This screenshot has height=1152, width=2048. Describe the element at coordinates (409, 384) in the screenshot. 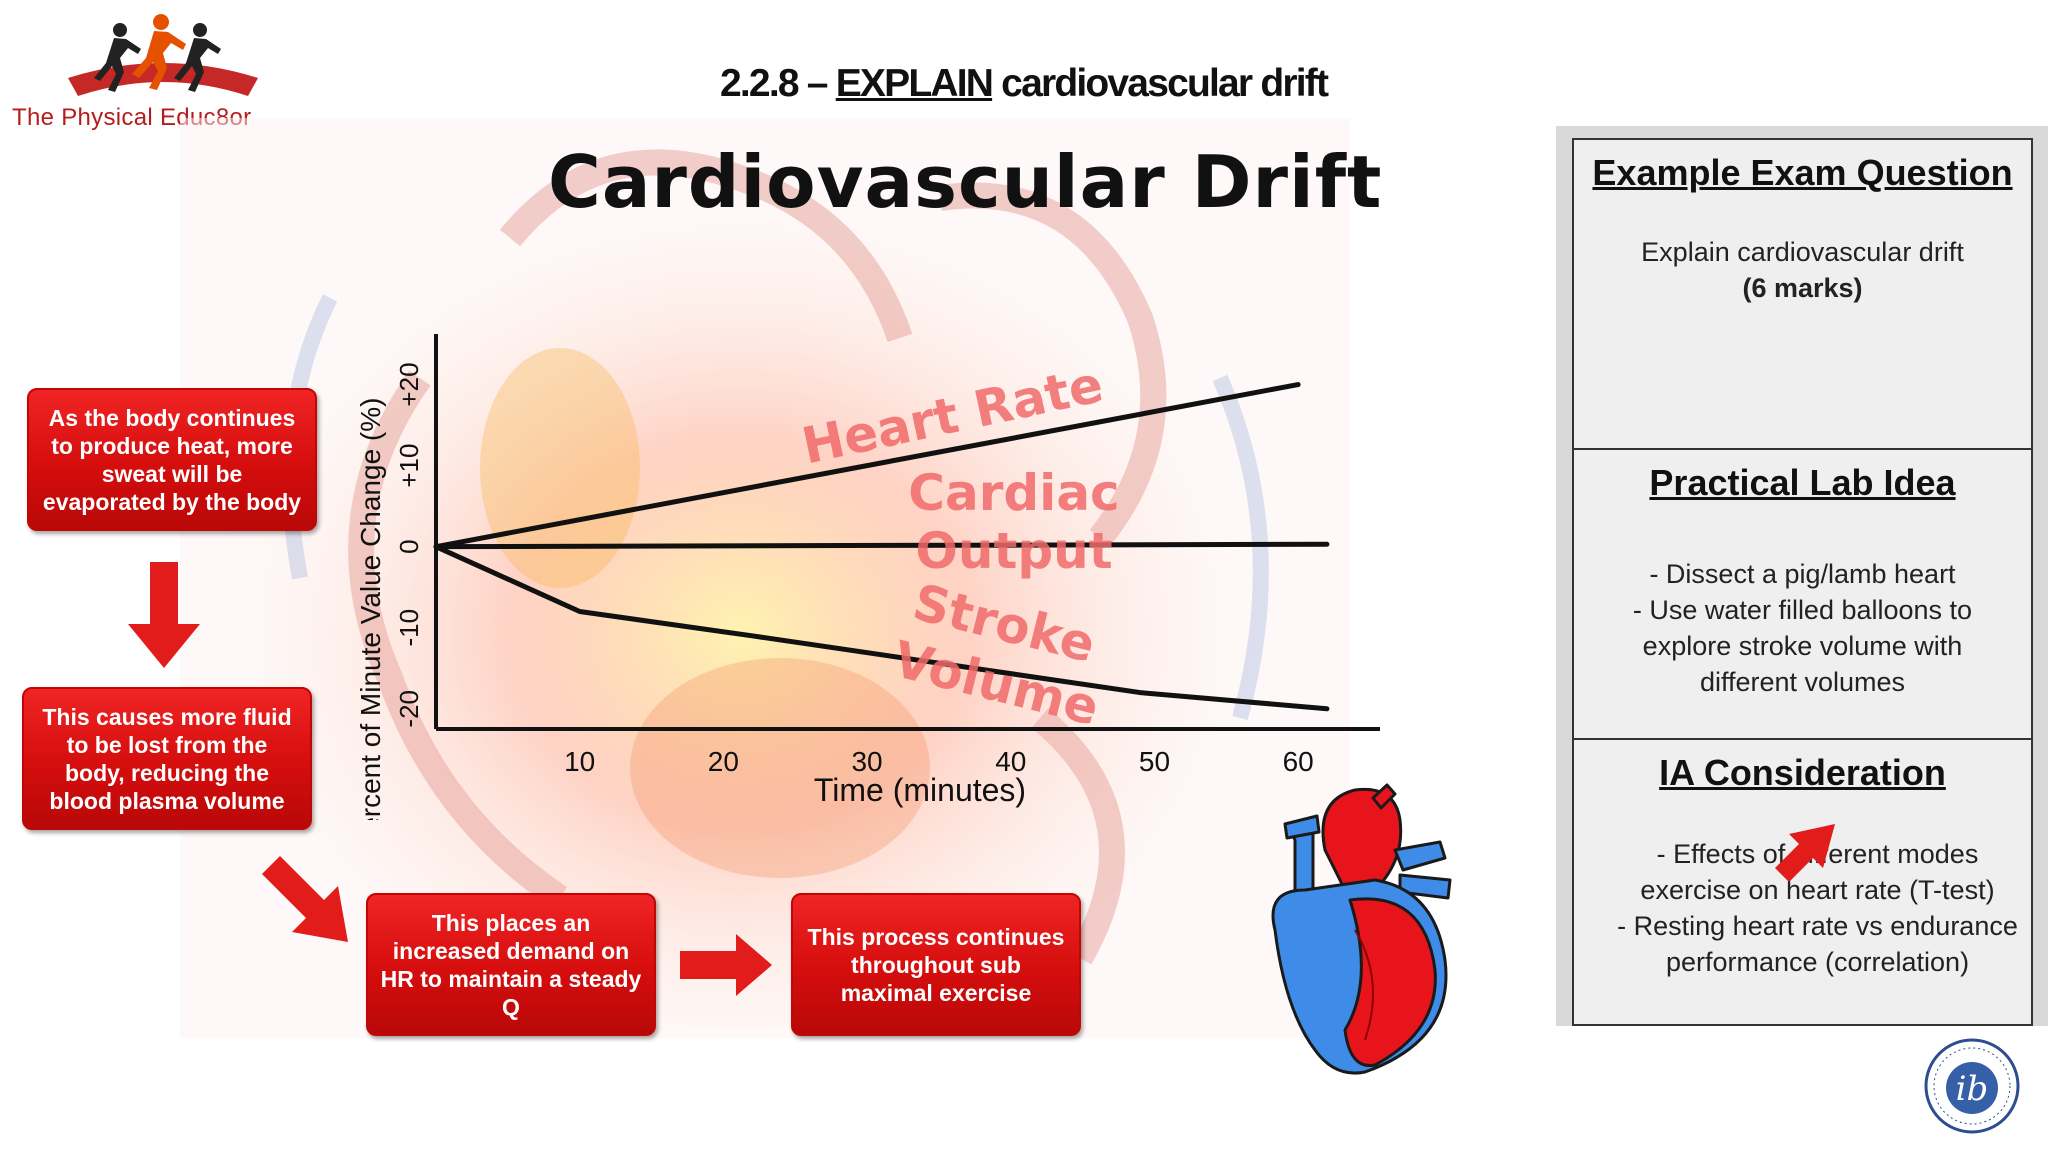

I see `y-tick-label: +20` at that location.